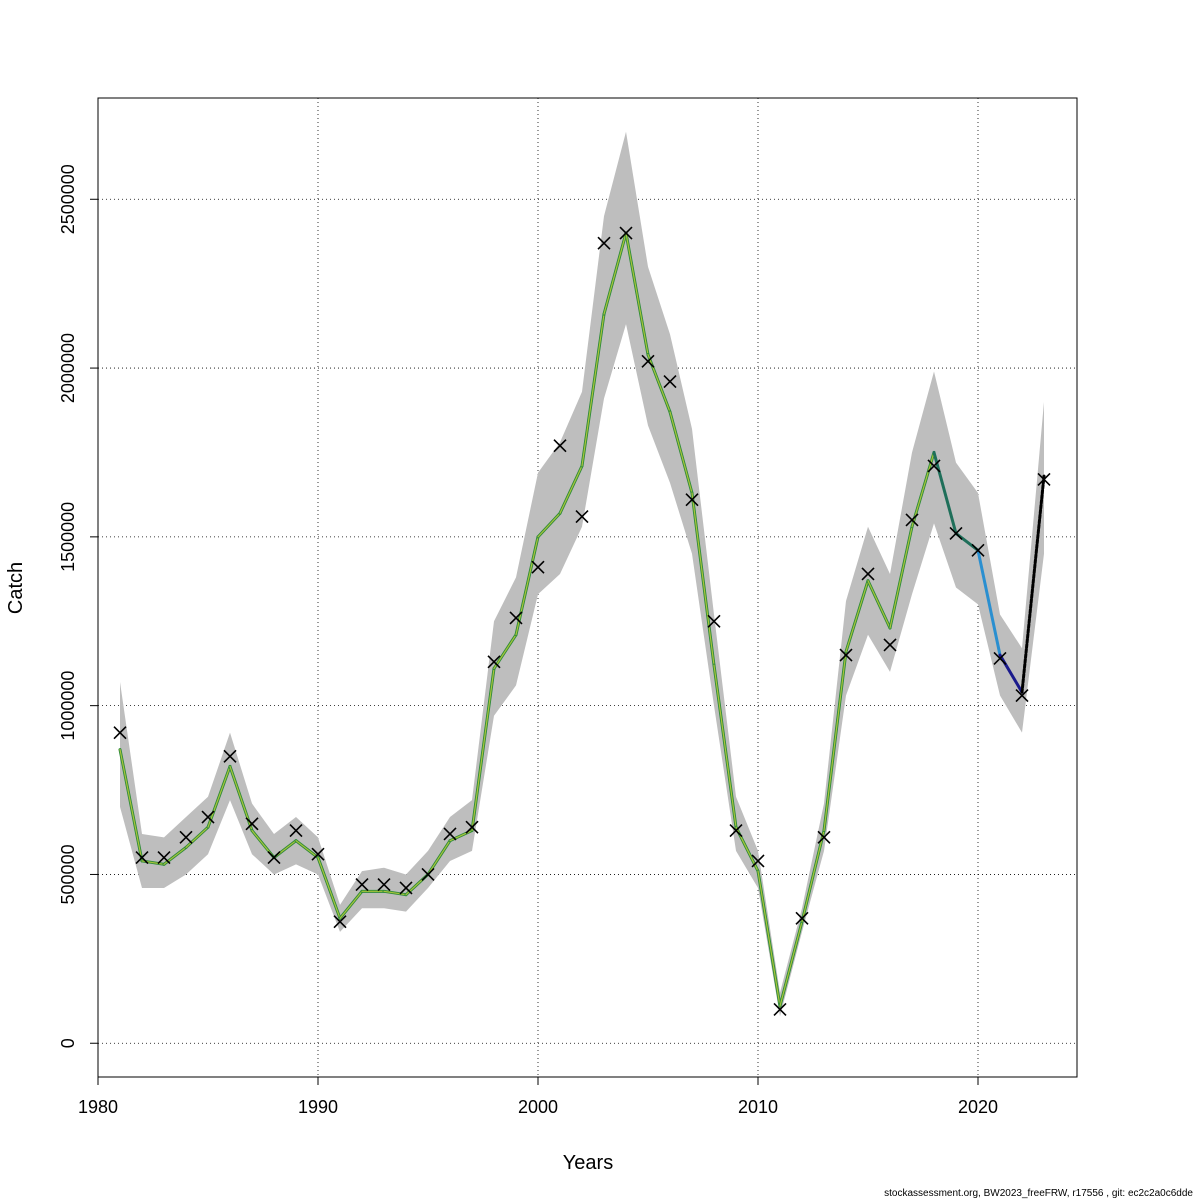 This screenshot has height=1200, width=1200. What do you see at coordinates (68, 1043) in the screenshot?
I see `y-tick-label: 0` at bounding box center [68, 1043].